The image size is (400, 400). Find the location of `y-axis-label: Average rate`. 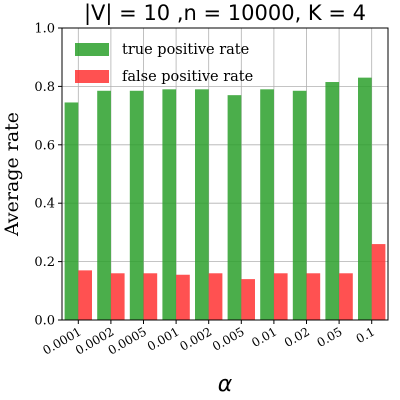

y-axis-label: Average rate is located at coordinates (12, 174).